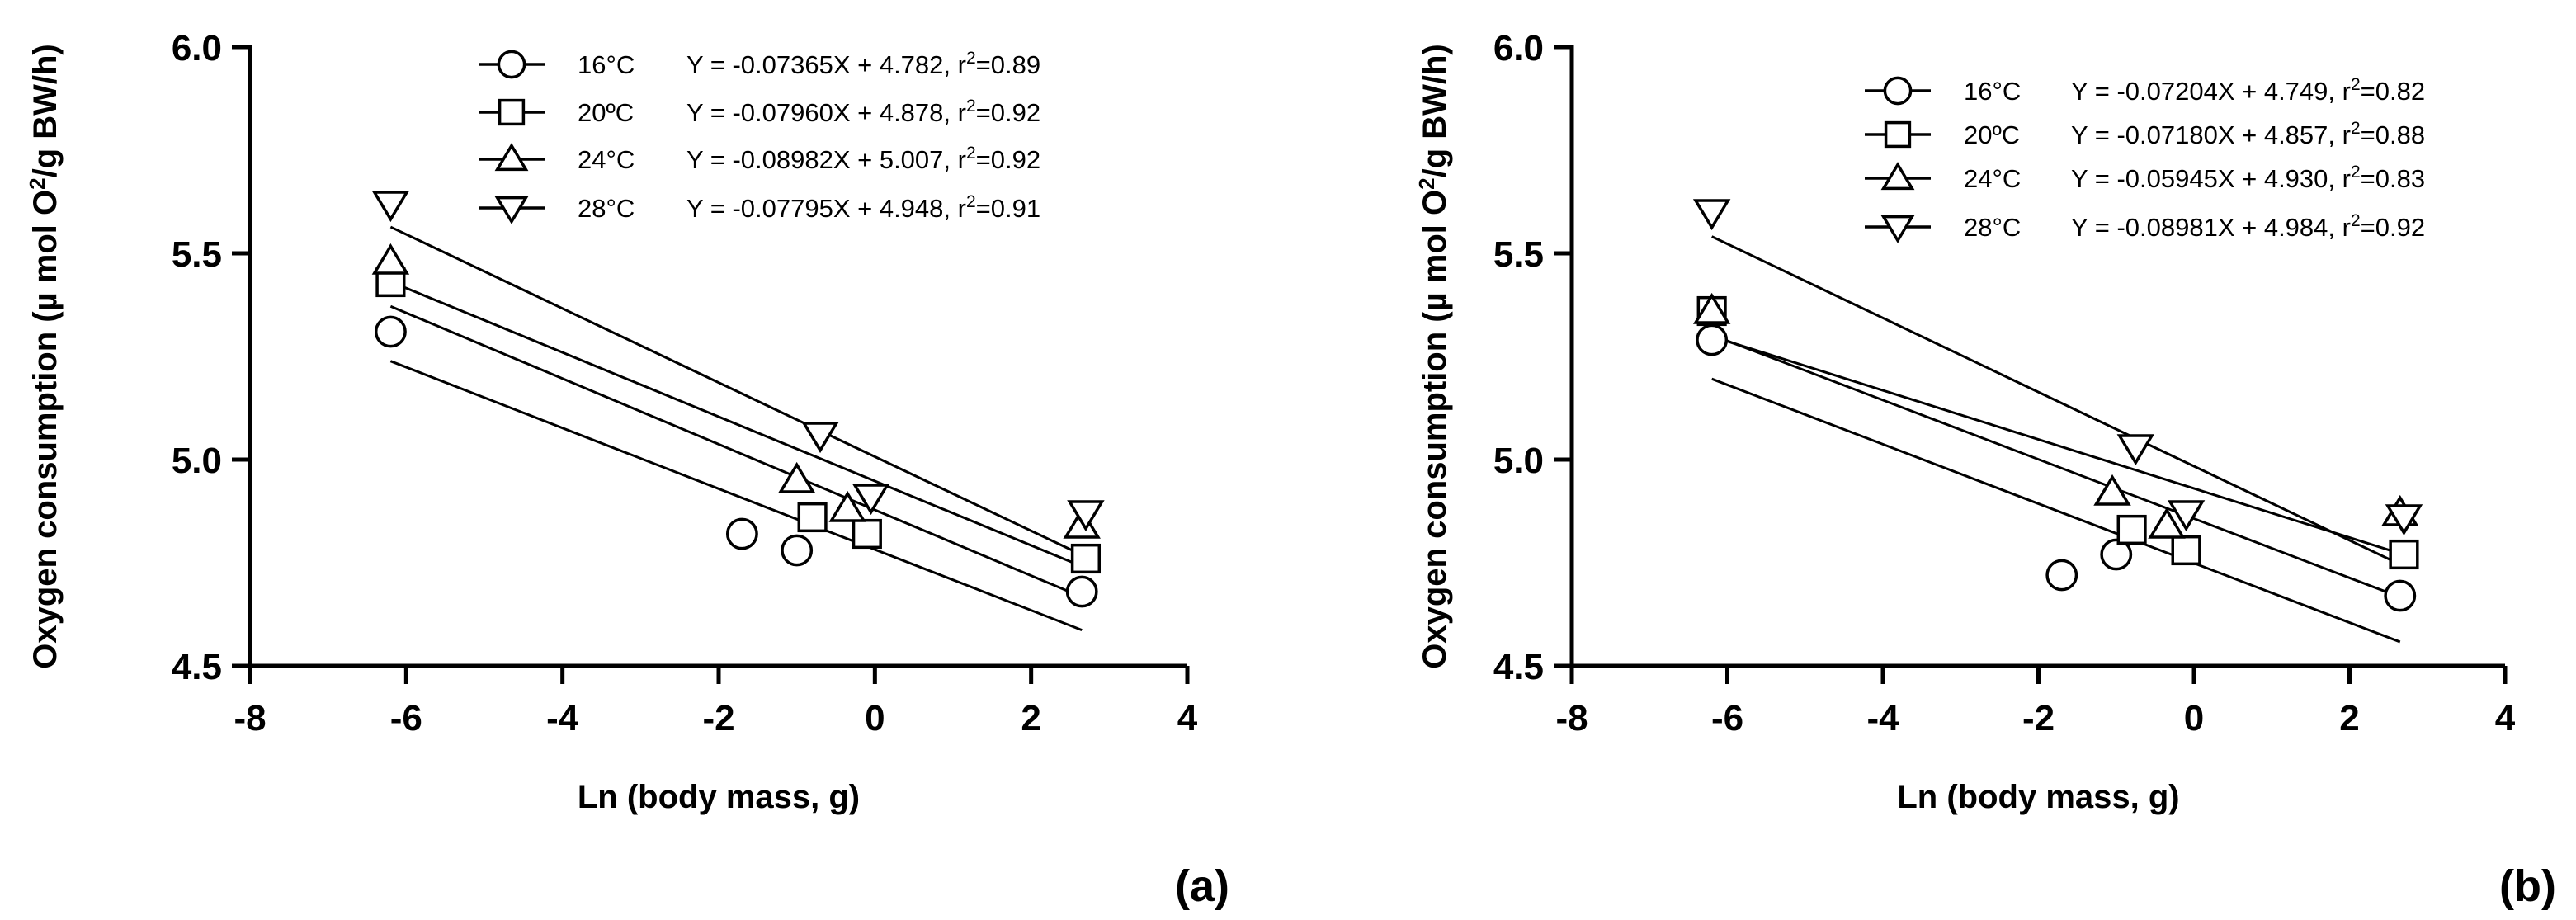 Image resolution: width=2576 pixels, height=920 pixels. What do you see at coordinates (826, 208) in the screenshot?
I see `legend-equation-text: Y = -0.07795X + 4.948, r` at bounding box center [826, 208].